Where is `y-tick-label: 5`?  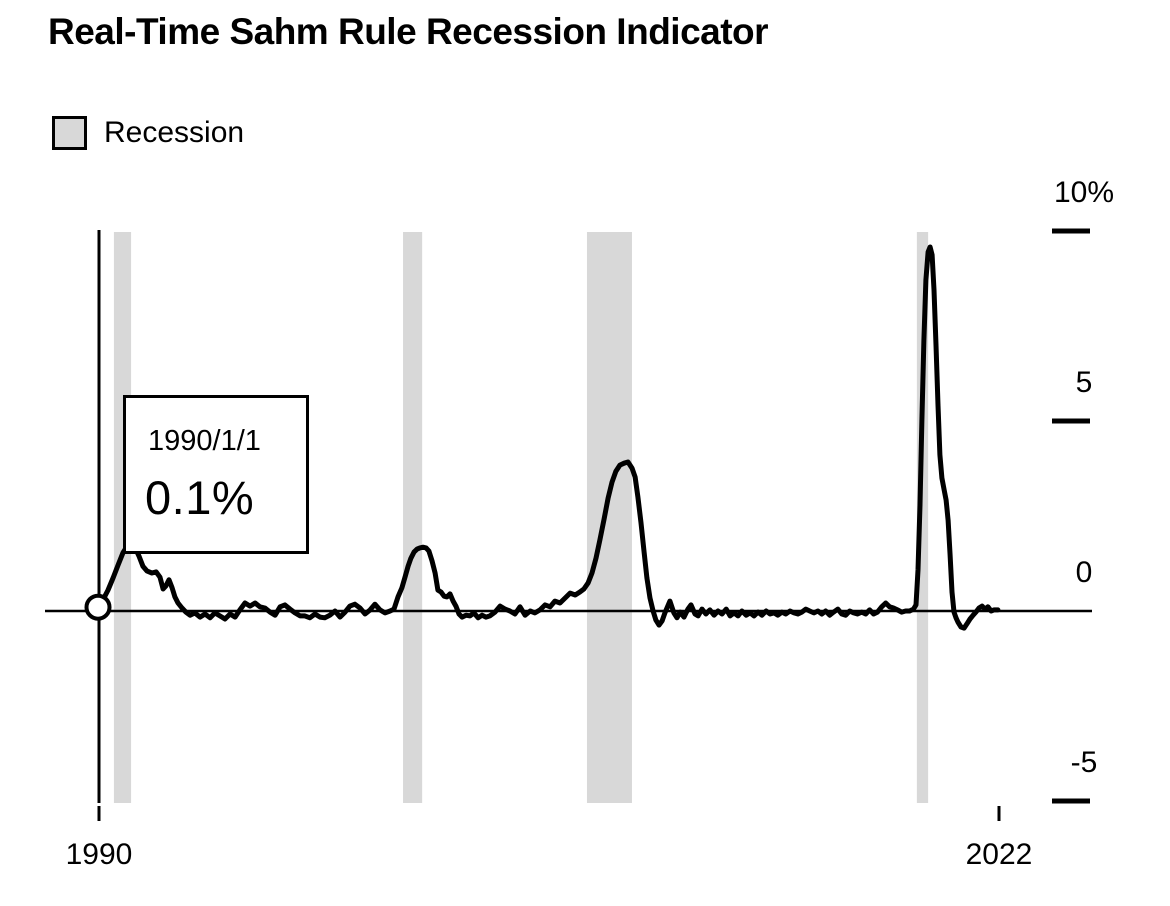 y-tick-label: 5 is located at coordinates (1084, 382).